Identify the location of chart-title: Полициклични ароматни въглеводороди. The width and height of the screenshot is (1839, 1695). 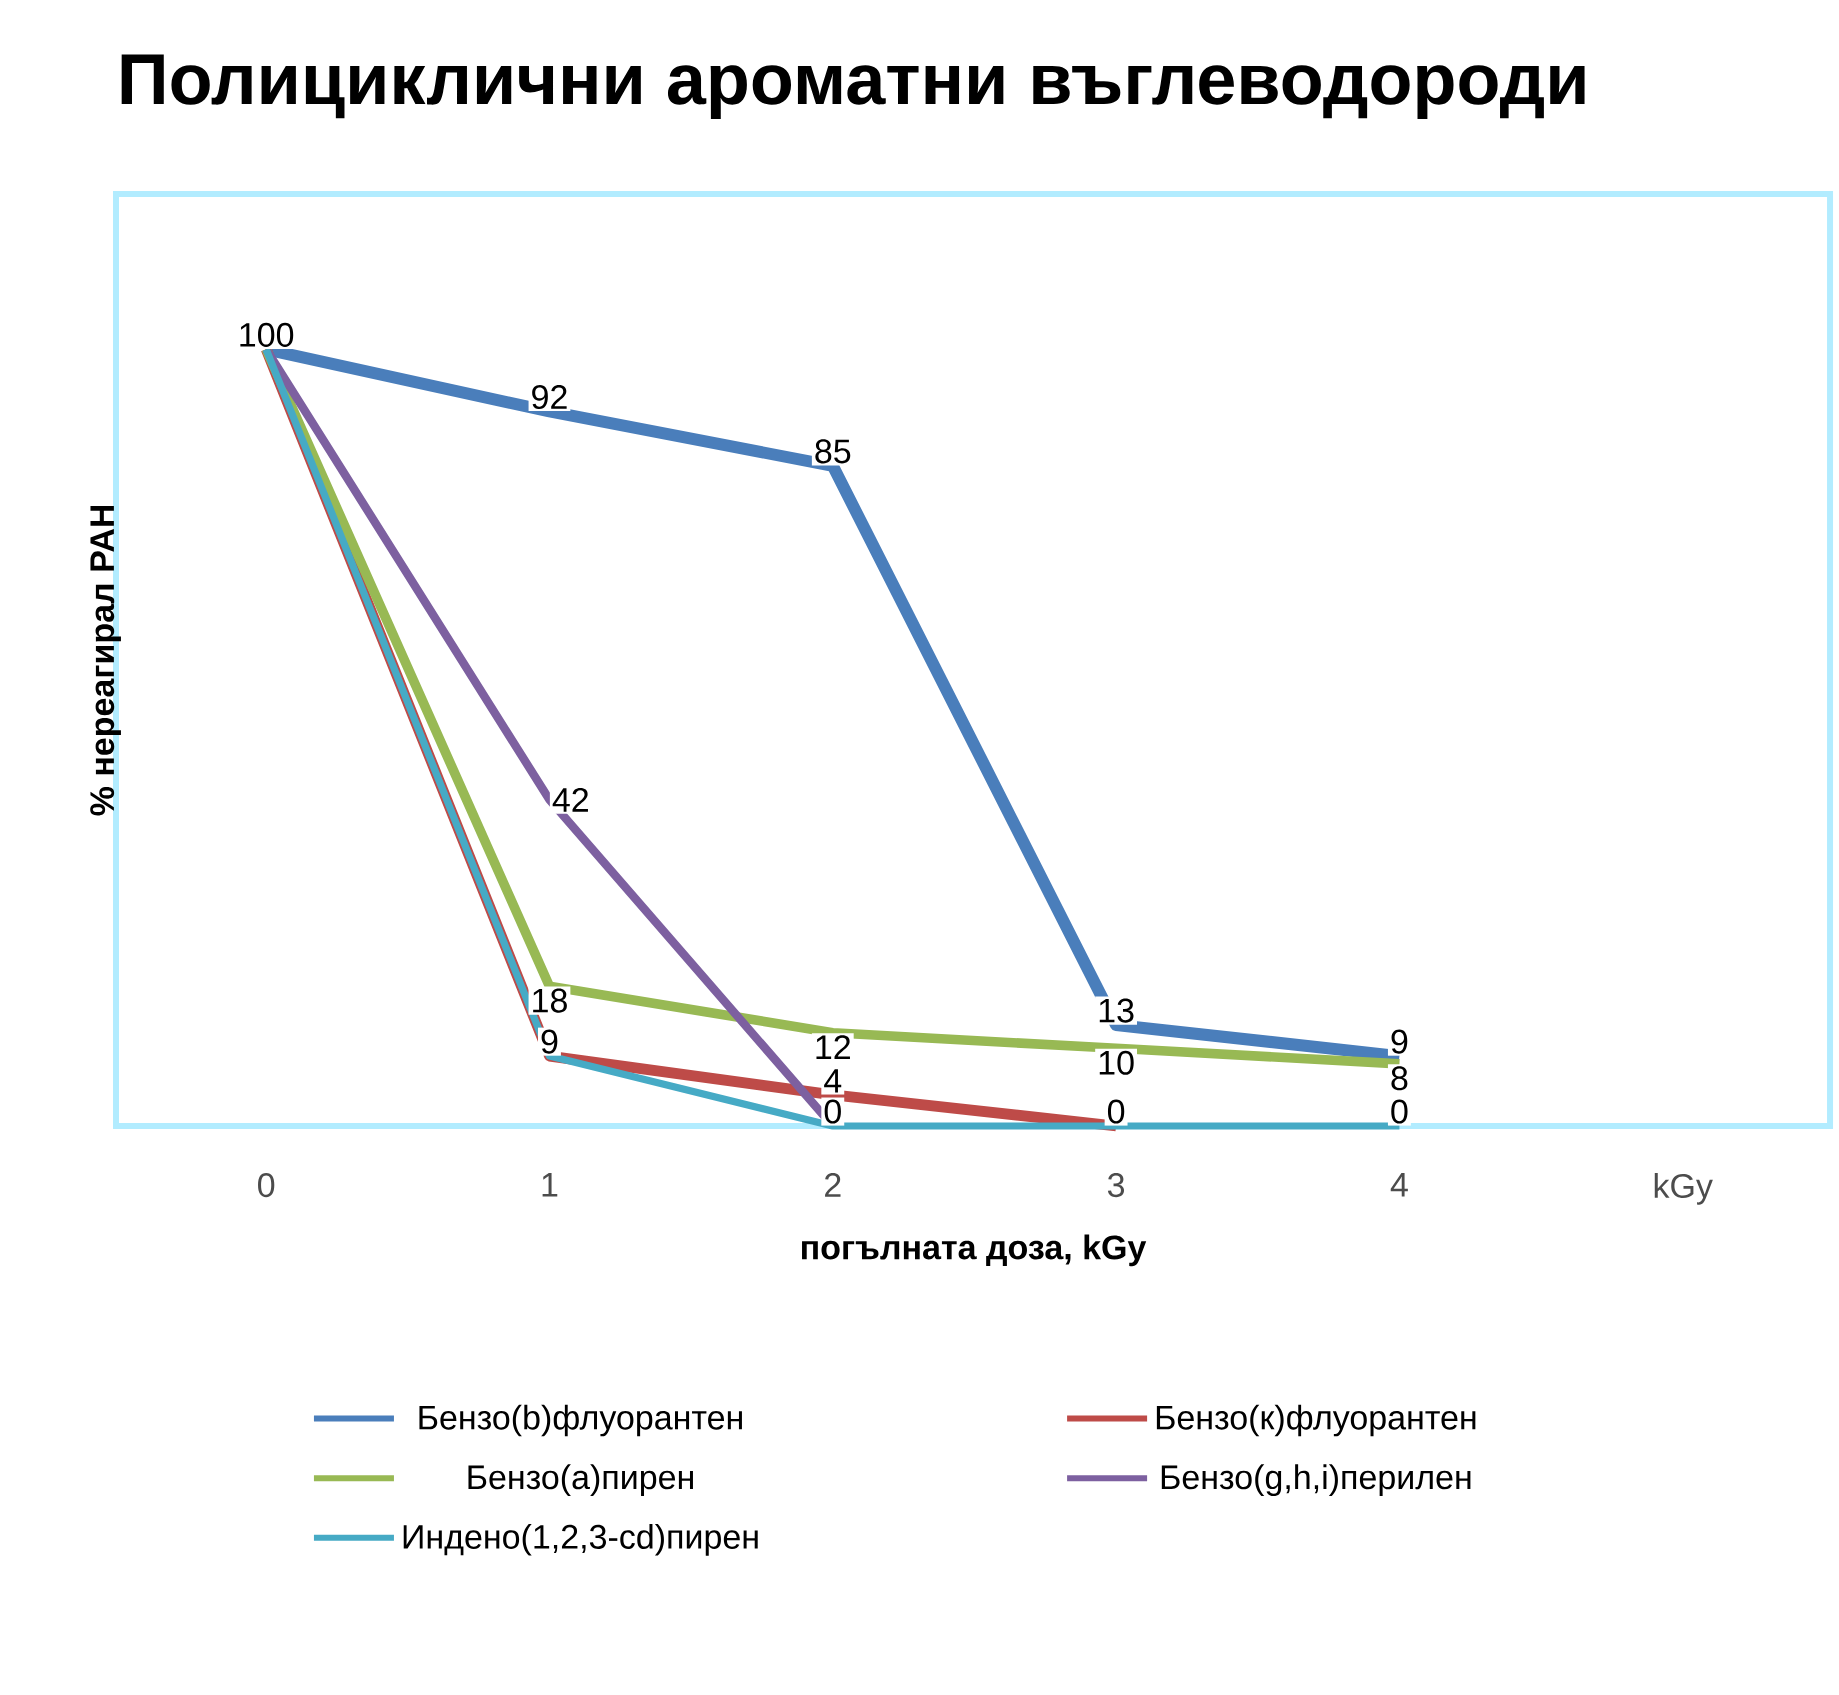
(853, 86).